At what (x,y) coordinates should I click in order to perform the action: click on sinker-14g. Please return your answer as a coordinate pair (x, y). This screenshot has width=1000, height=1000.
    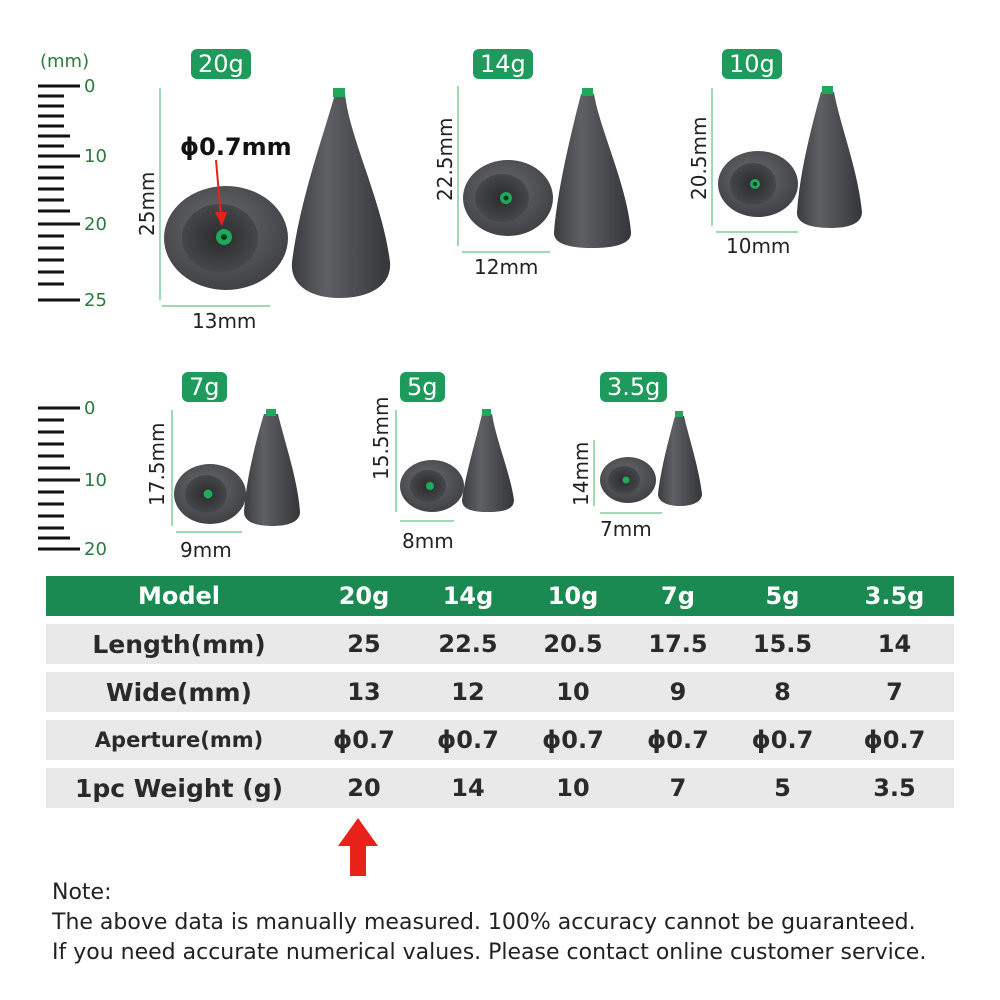
    Looking at the image, I should click on (547, 168).